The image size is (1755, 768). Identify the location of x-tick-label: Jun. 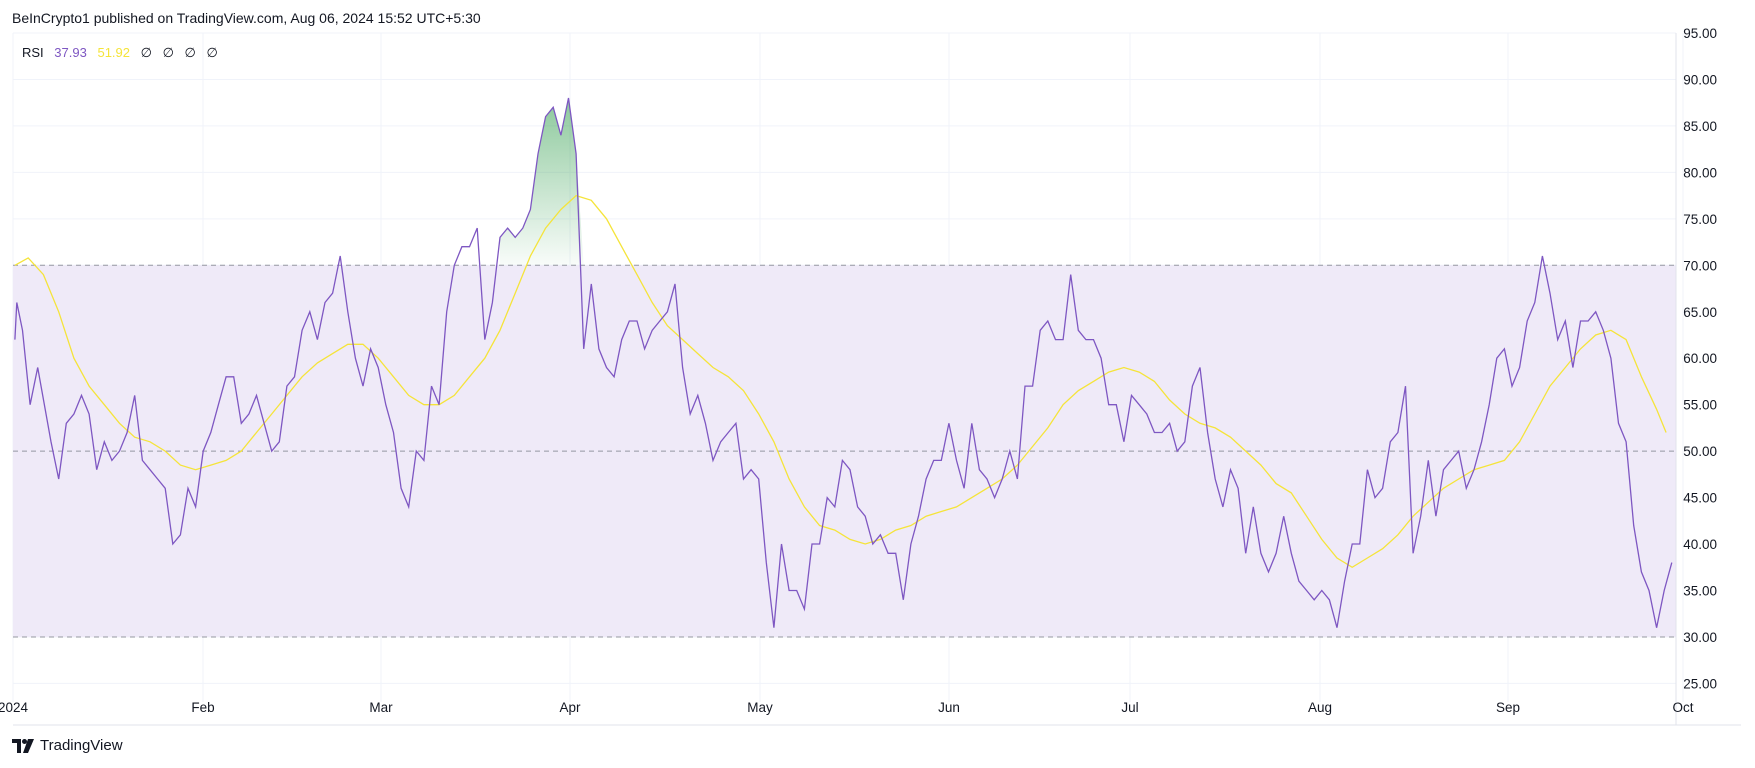
(949, 707).